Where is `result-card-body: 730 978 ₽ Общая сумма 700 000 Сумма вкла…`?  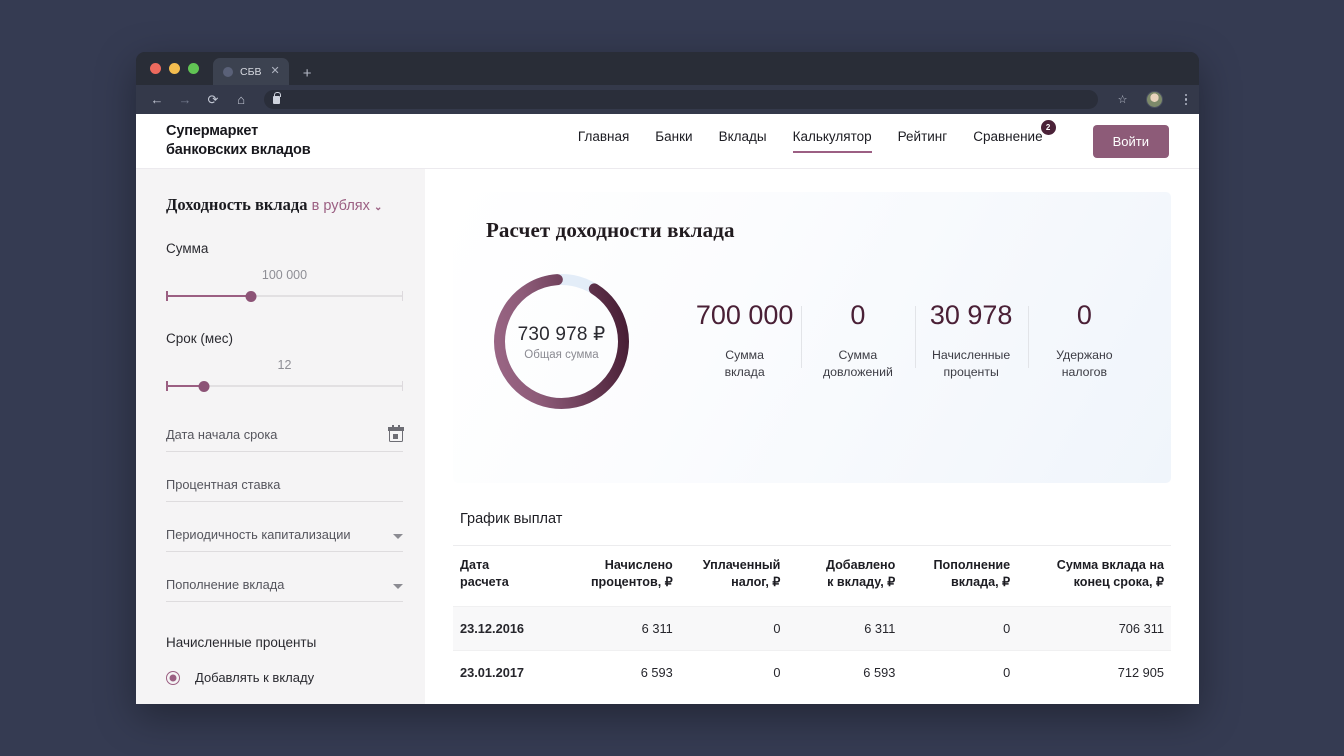
result-card-body: 730 978 ₽ Общая сумма 700 000 Сумма вкла… is located at coordinates (813, 341).